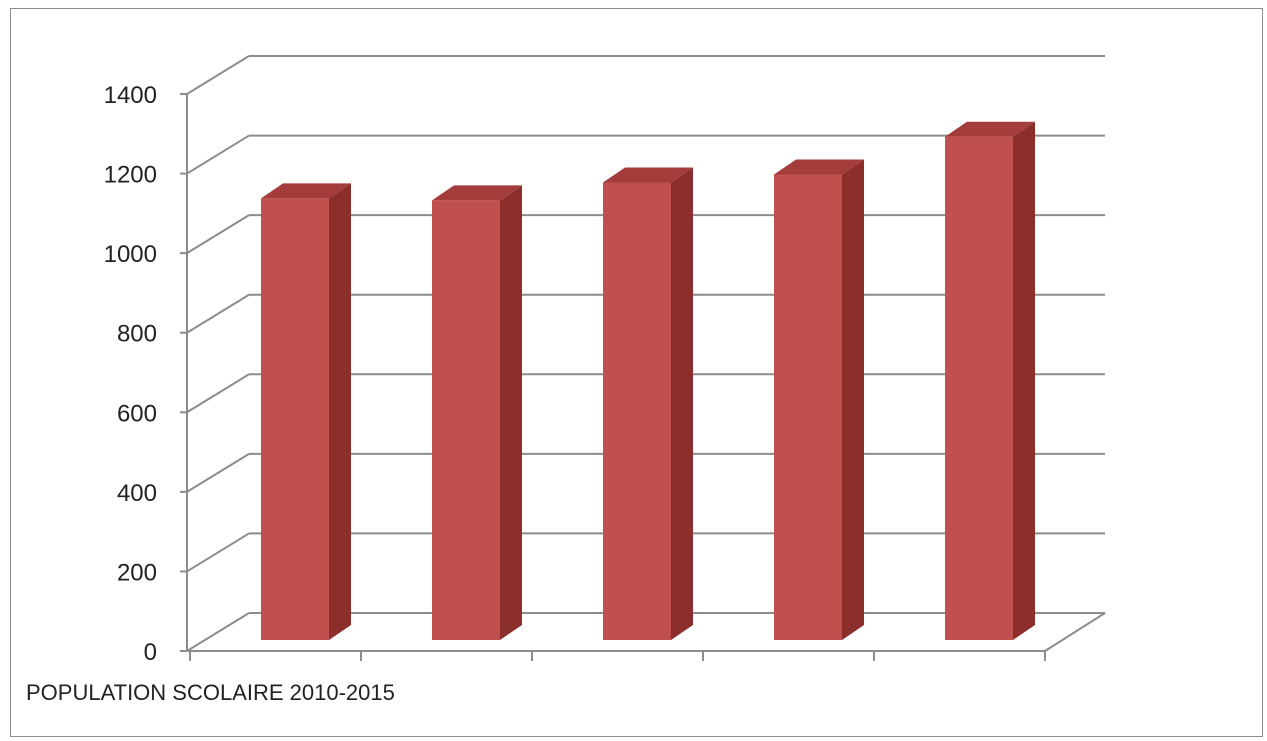 Image resolution: width=1267 pixels, height=741 pixels. Describe the element at coordinates (137, 572) in the screenshot. I see `y-tick-label: 200` at that location.